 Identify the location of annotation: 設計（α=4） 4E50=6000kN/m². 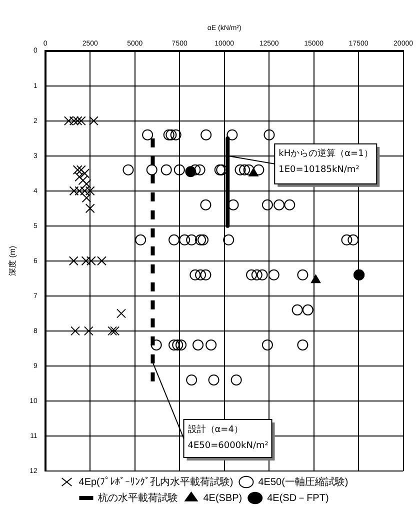
(228, 437).